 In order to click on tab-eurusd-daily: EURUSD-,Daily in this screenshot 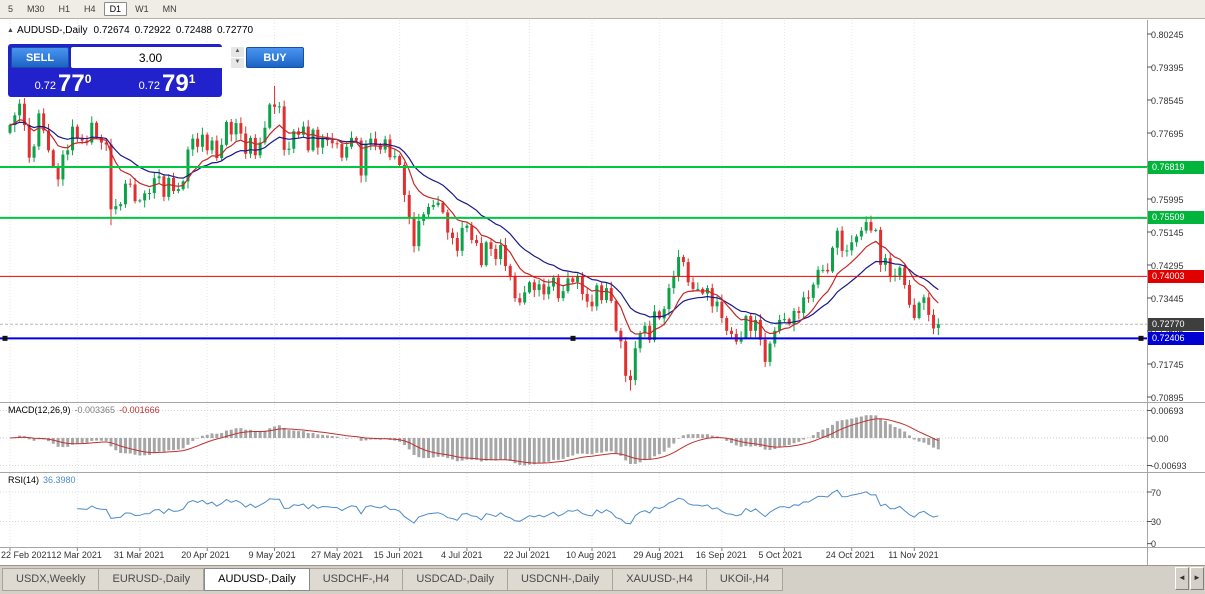, I will do `click(152, 579)`.